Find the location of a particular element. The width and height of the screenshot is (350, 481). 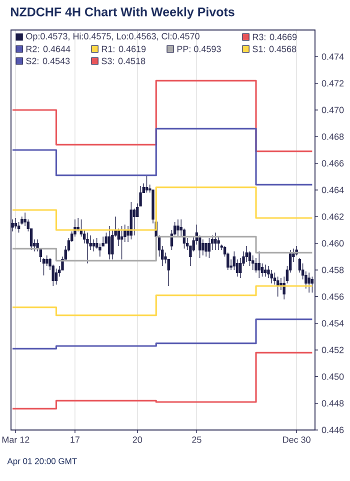

y-tick-label: 0.460 is located at coordinates (333, 243).